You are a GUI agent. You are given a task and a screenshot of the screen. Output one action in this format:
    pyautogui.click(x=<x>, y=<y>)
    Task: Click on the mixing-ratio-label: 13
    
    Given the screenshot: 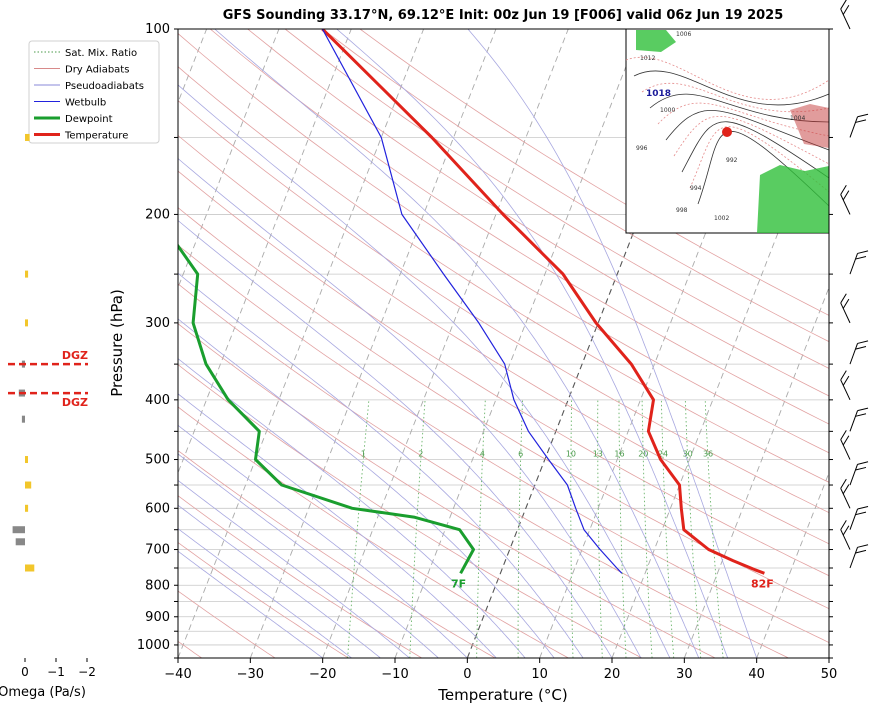 What is the action you would take?
    pyautogui.click(x=598, y=454)
    